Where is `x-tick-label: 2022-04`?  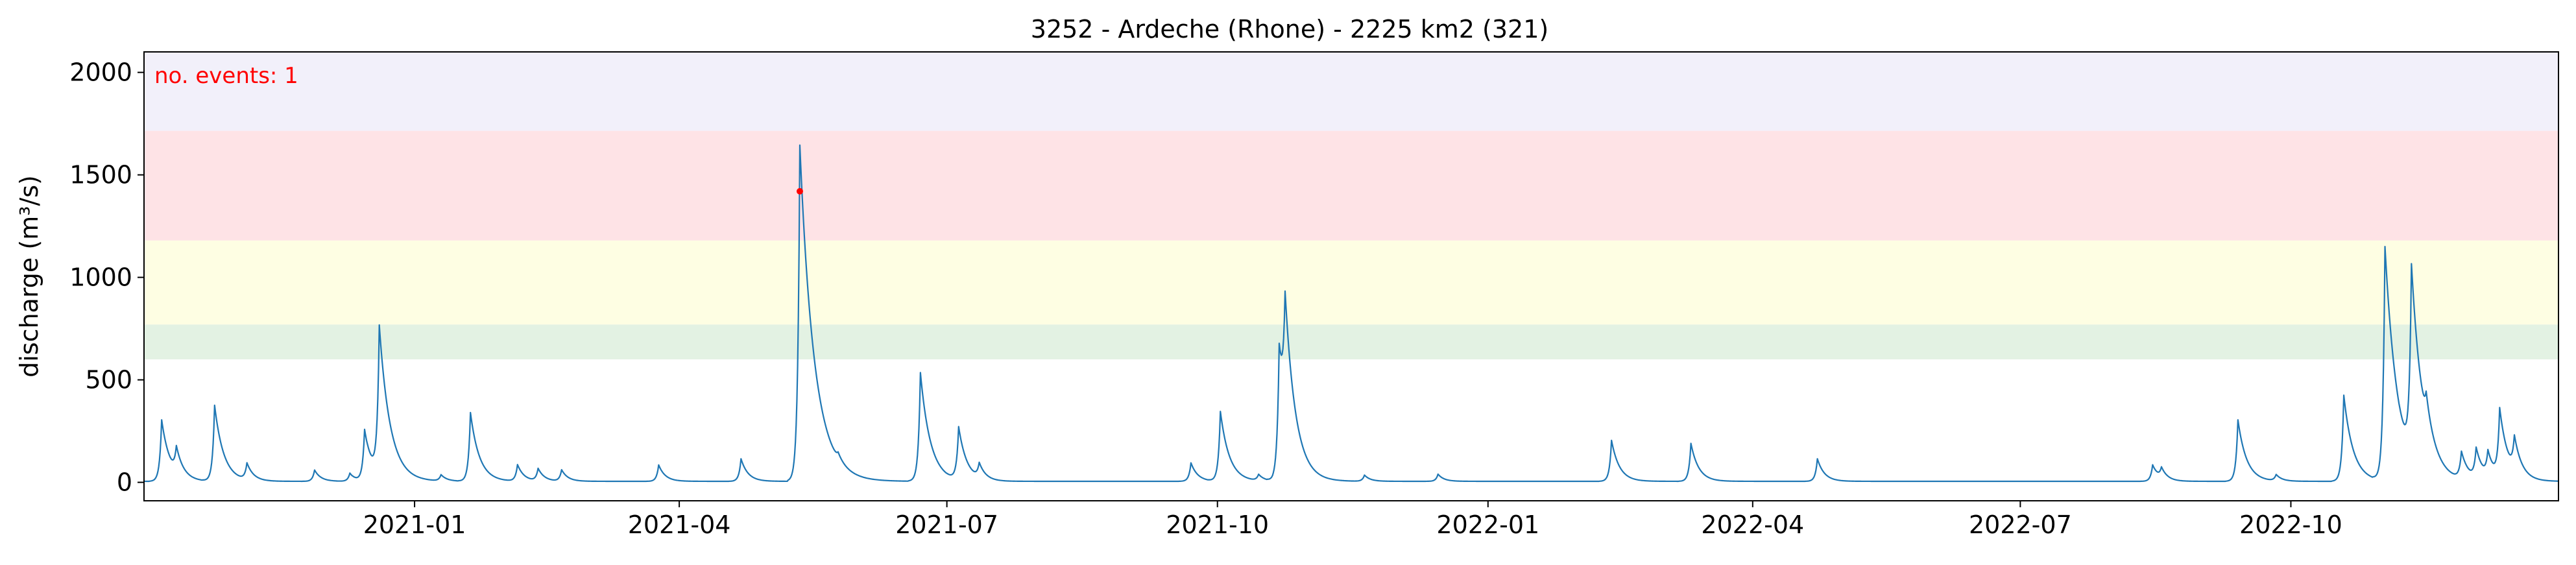
x-tick-label: 2022-04 is located at coordinates (1752, 525).